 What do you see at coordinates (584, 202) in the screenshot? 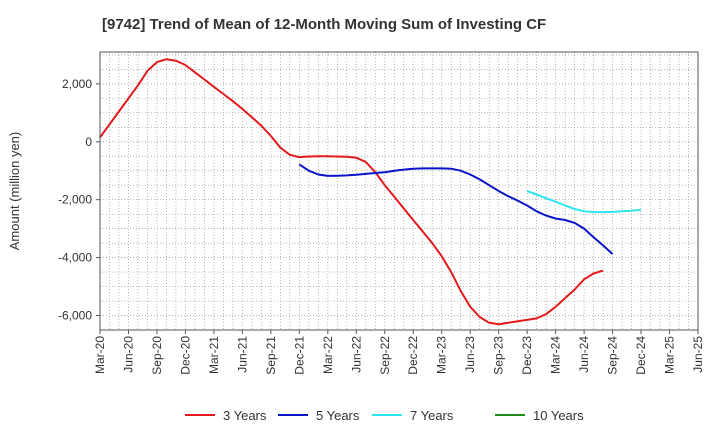
I see `series-line-7-years` at bounding box center [584, 202].